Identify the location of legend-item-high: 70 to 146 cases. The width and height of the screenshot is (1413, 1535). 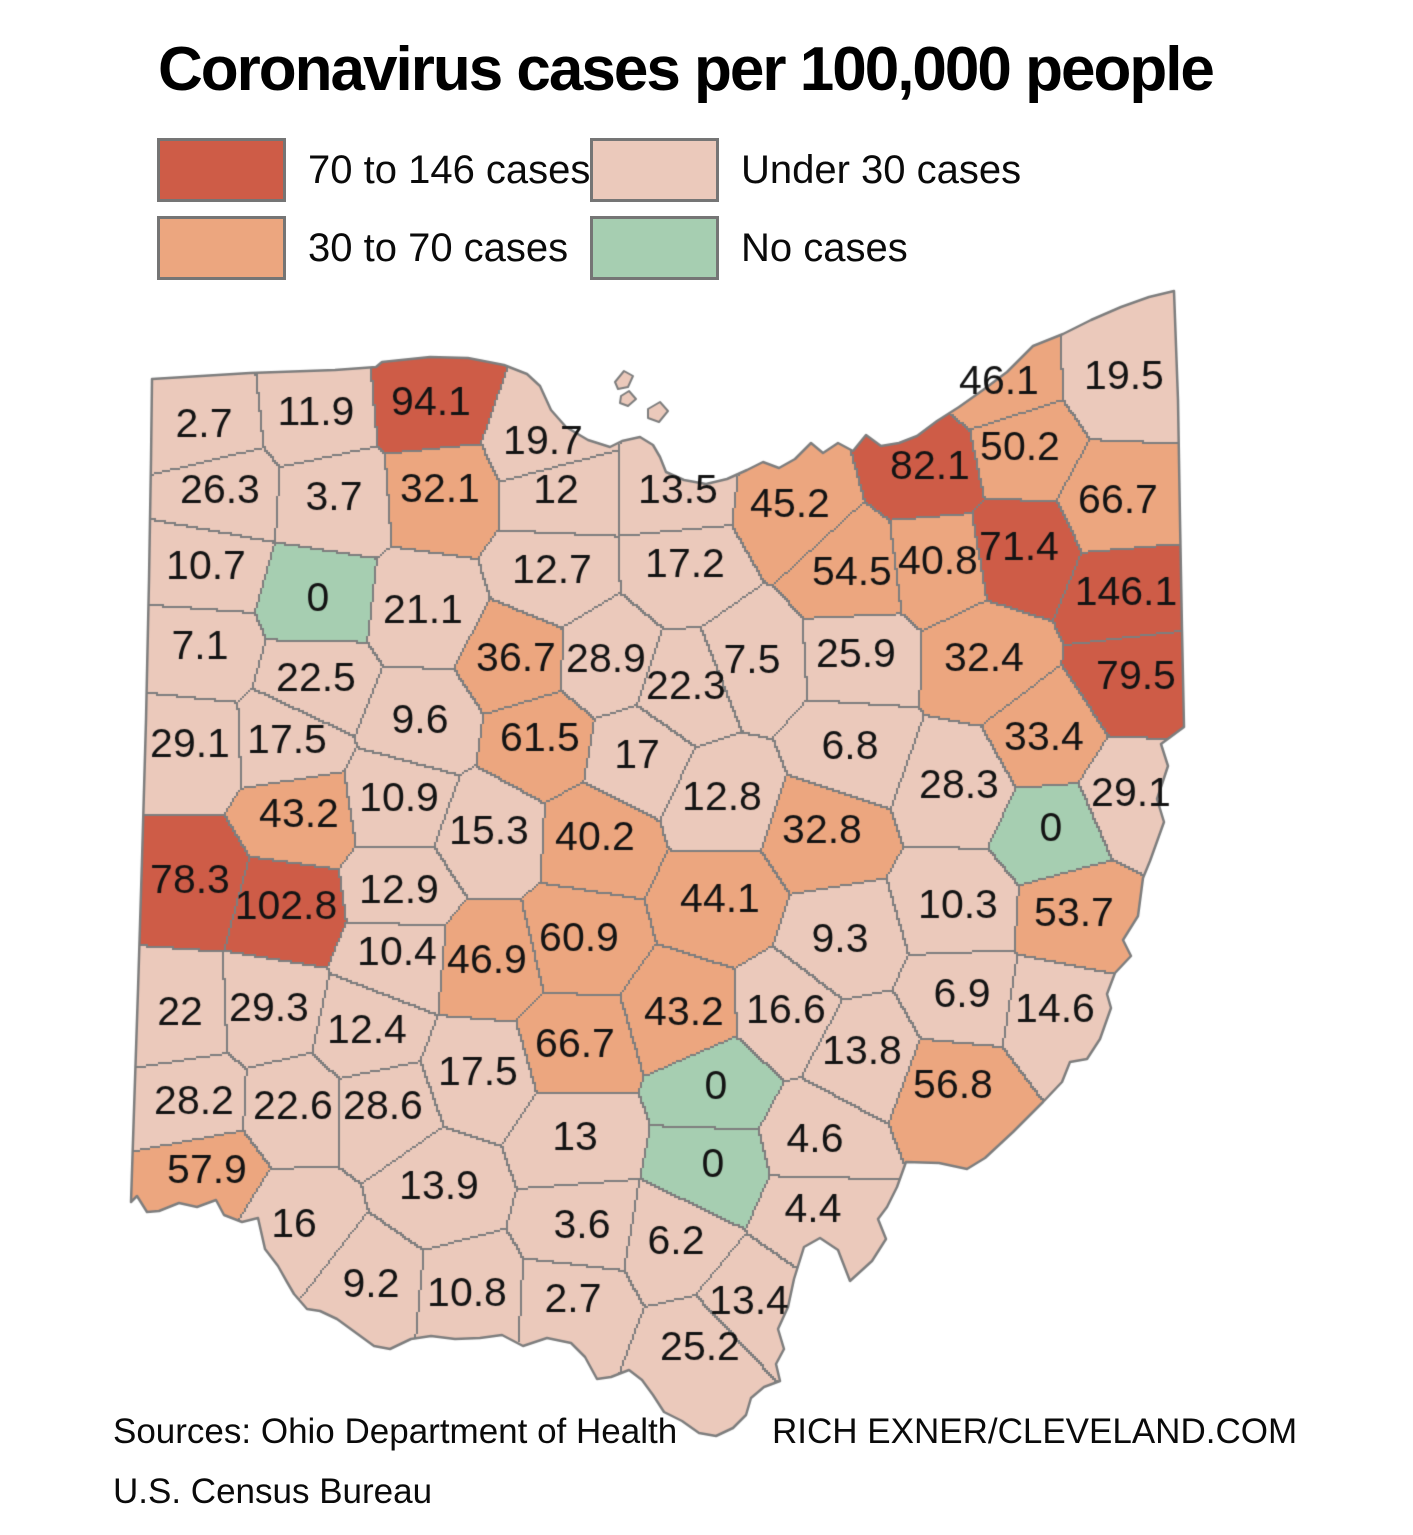
(373, 170).